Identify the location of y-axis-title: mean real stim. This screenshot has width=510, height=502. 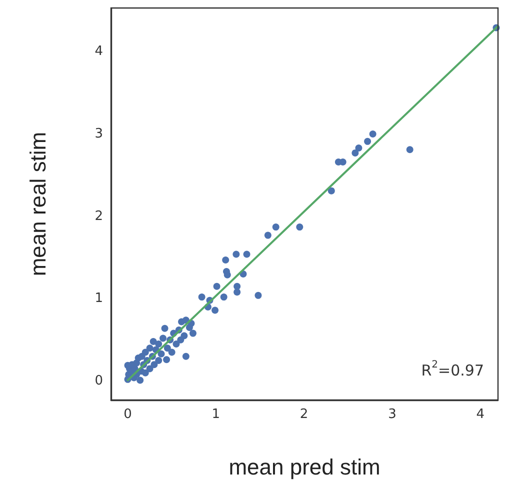
(38, 204).